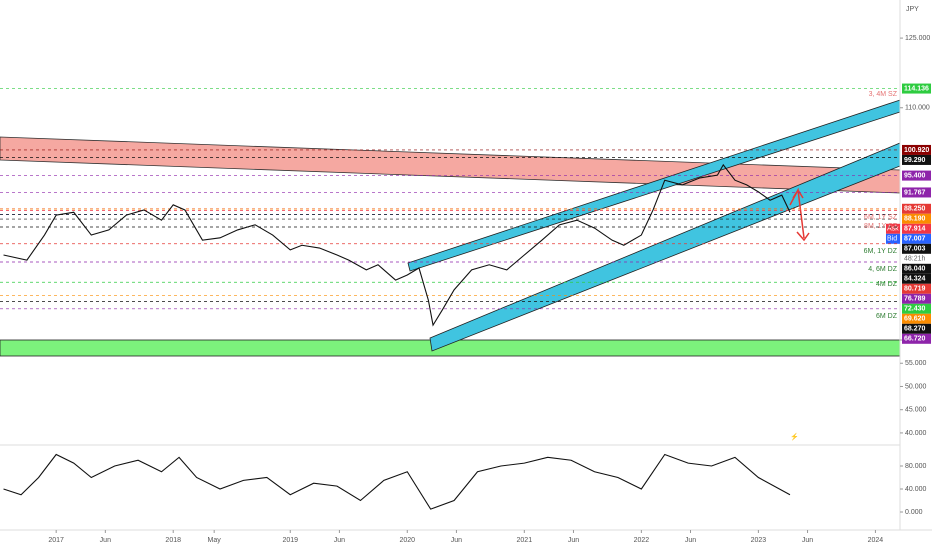  I want to click on zone-annotation: 3, 4M SZ, so click(883, 94).